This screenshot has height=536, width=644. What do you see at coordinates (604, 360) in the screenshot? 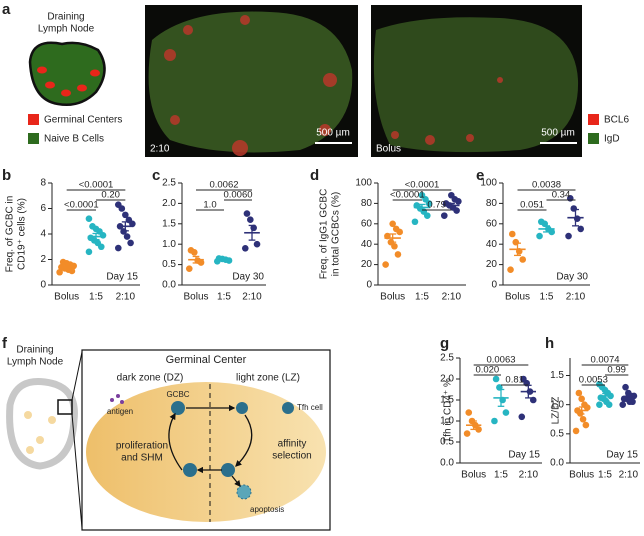
I see `p-value: 0.0074` at bounding box center [604, 360].